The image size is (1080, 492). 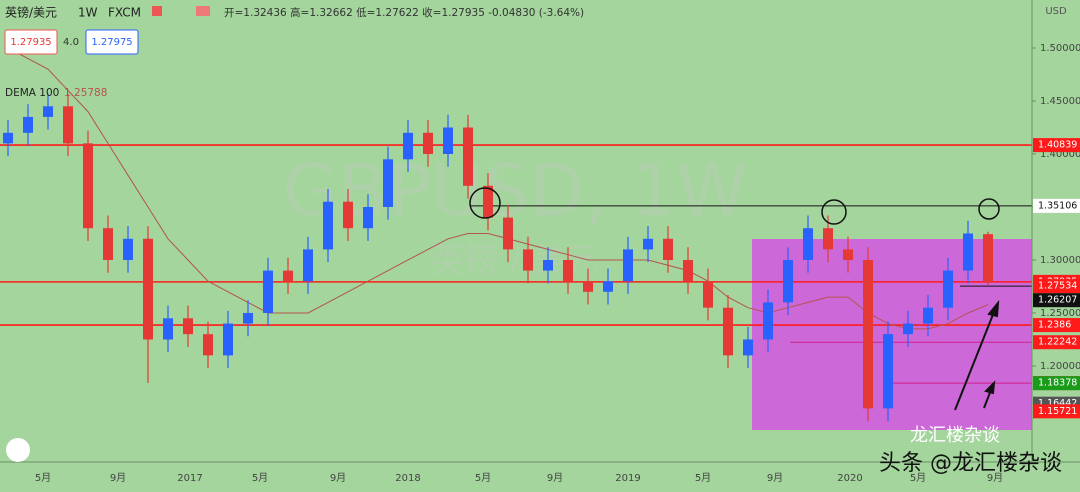 I want to click on arrows, so click(x=977, y=355).